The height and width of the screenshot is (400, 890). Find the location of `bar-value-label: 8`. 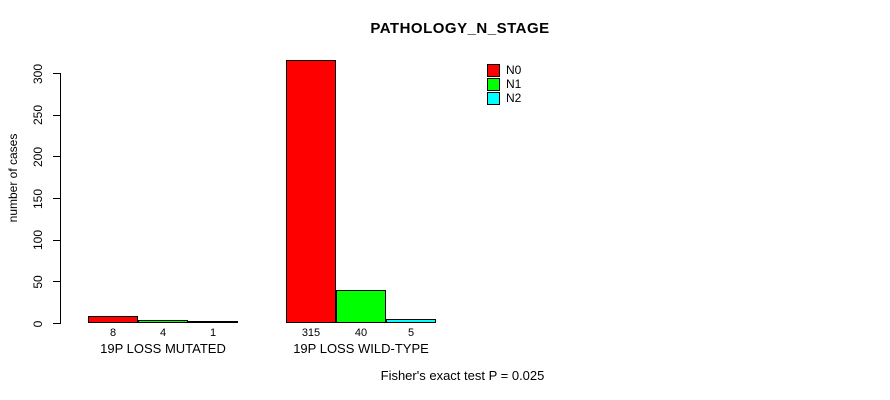

bar-value-label: 8 is located at coordinates (113, 333).